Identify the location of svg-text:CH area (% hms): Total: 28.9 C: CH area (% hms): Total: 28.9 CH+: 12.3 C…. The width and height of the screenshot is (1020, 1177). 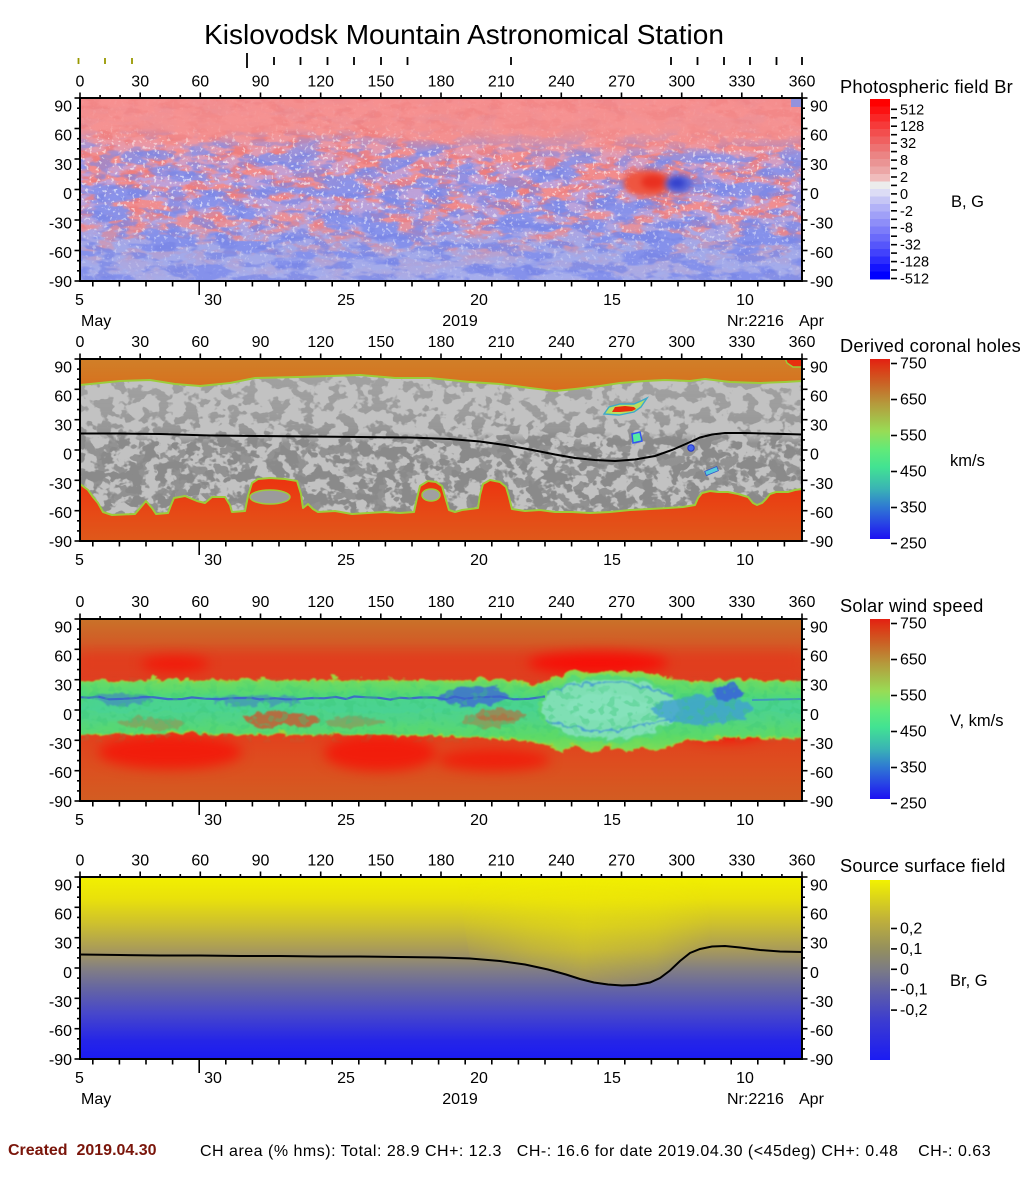
(595, 1151).